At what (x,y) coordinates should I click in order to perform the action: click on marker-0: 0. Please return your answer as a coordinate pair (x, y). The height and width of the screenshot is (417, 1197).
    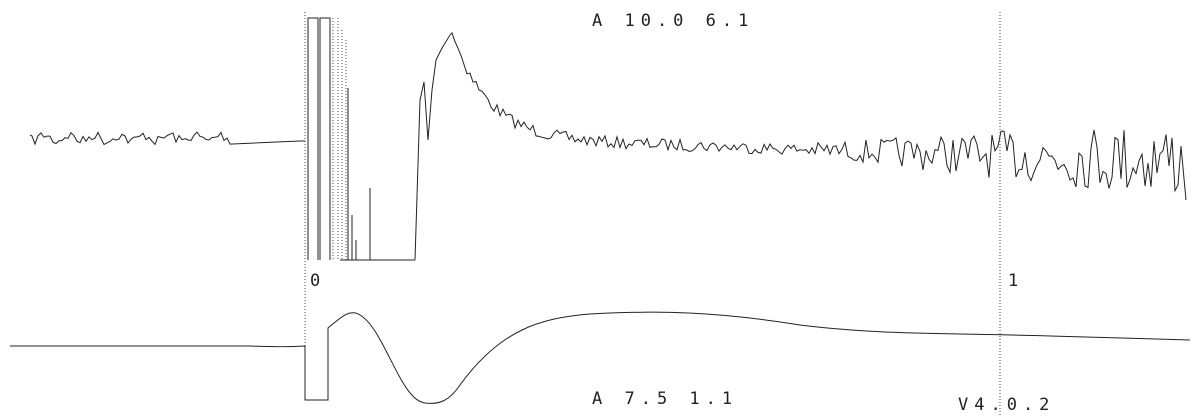
    Looking at the image, I should click on (318, 281).